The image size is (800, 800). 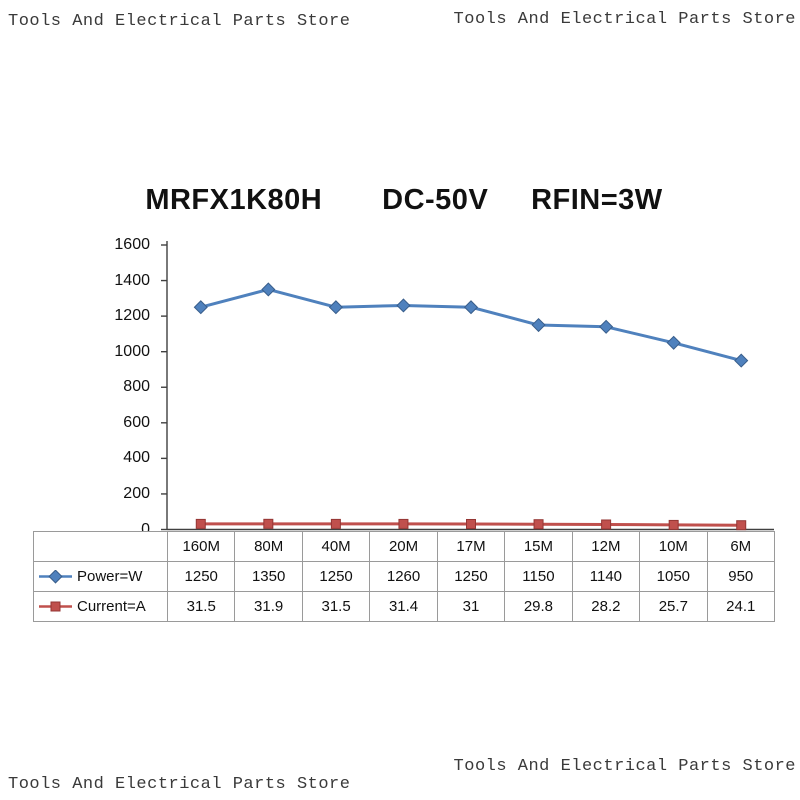 What do you see at coordinates (539, 577) in the screenshot?
I see `power-value-cell: 1150` at bounding box center [539, 577].